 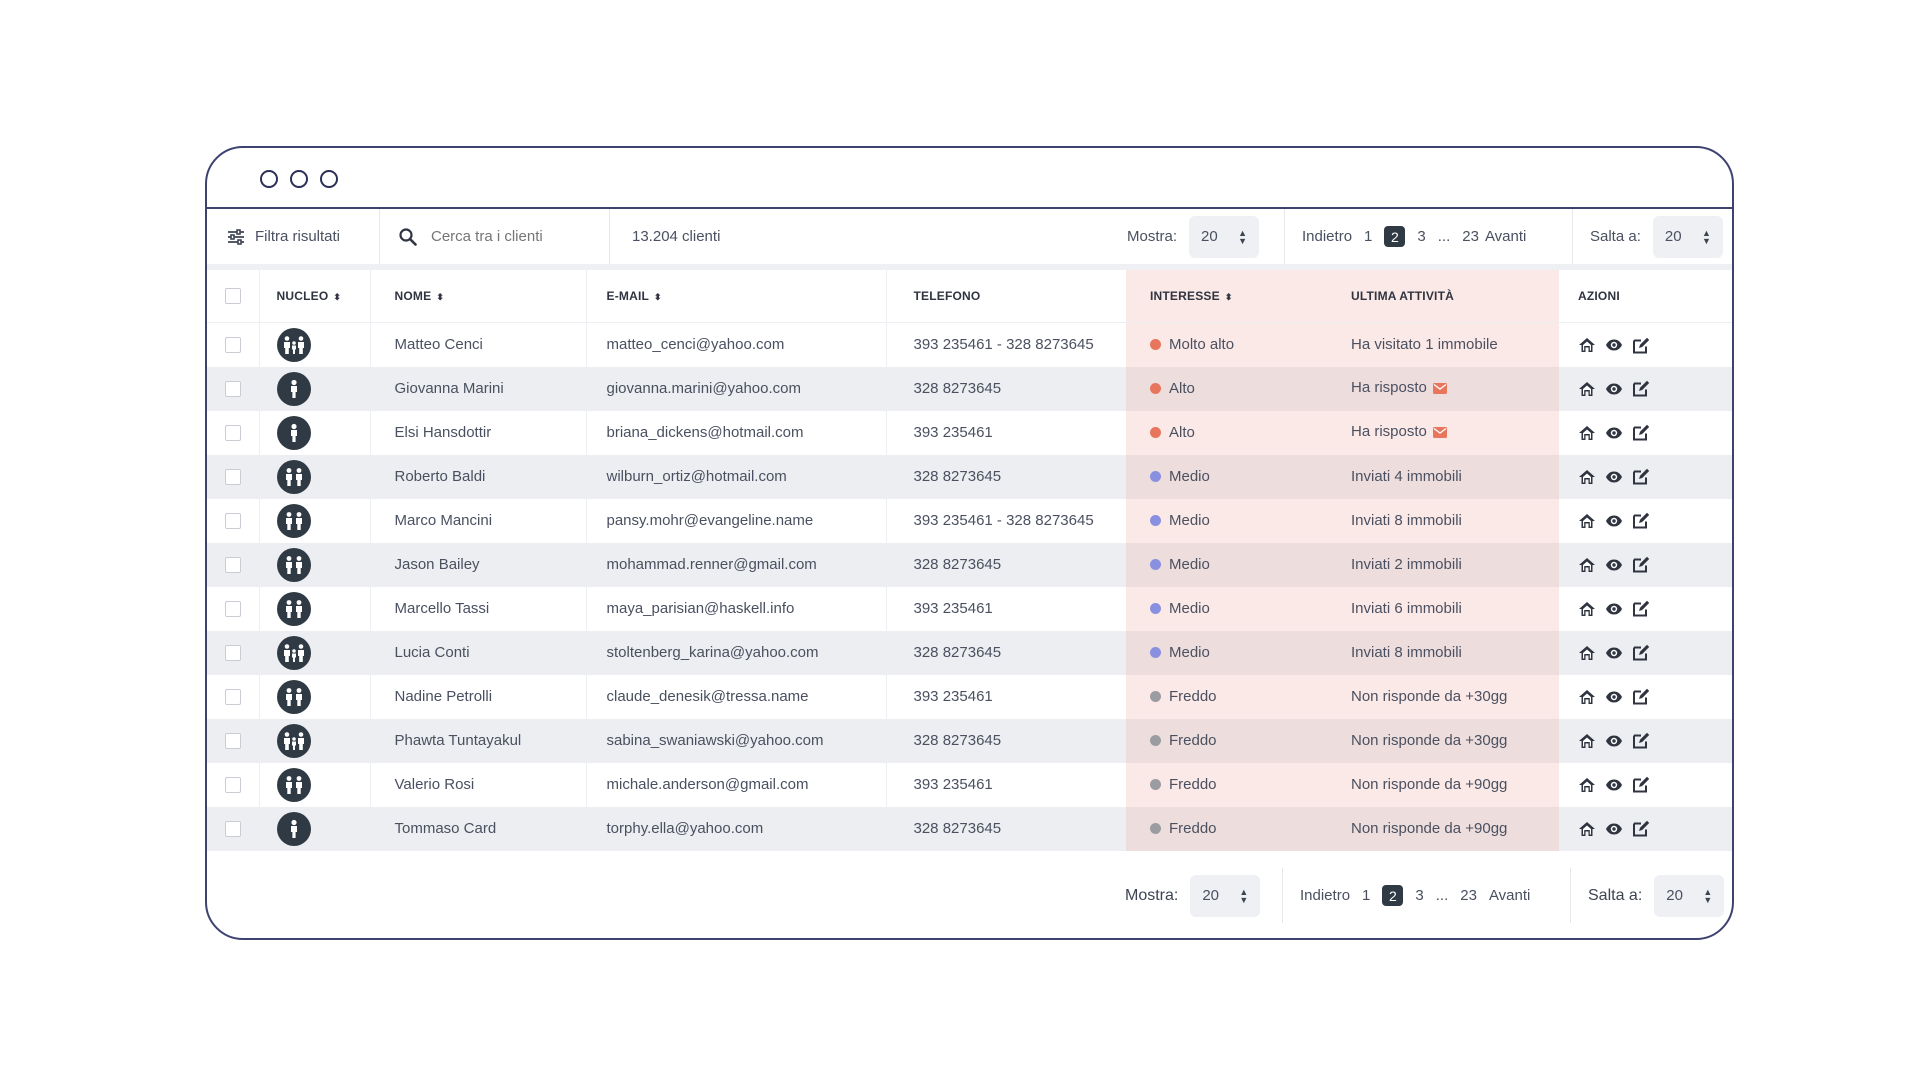 What do you see at coordinates (1225, 895) in the screenshot?
I see `show-select-footer: 20 ▲ ▼` at bounding box center [1225, 895].